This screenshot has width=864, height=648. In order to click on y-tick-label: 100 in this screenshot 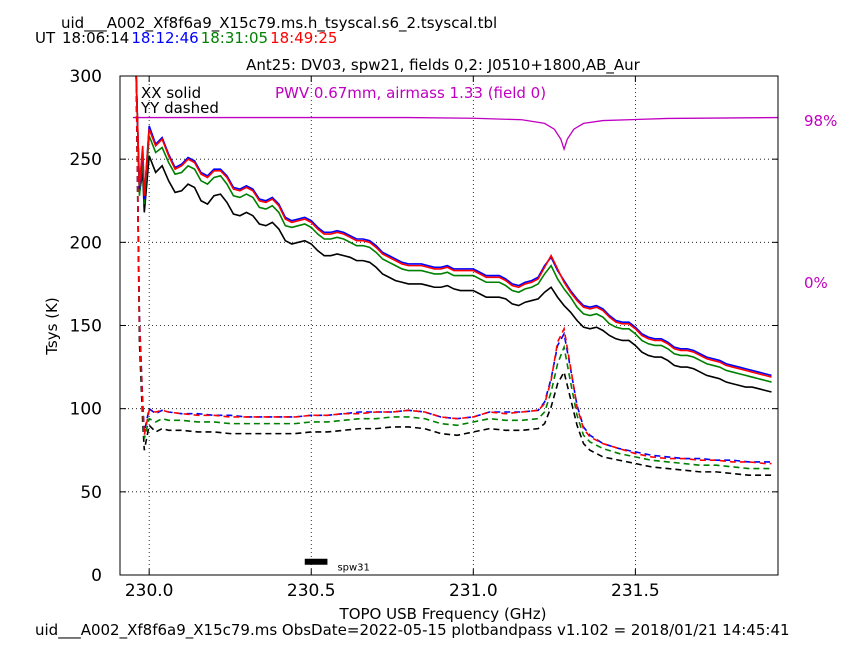, I will do `click(86, 410)`.